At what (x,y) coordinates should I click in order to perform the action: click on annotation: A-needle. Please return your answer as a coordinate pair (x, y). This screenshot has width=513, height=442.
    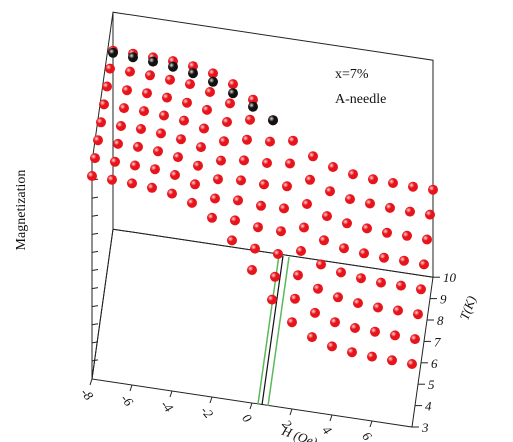
    Looking at the image, I should click on (360, 99).